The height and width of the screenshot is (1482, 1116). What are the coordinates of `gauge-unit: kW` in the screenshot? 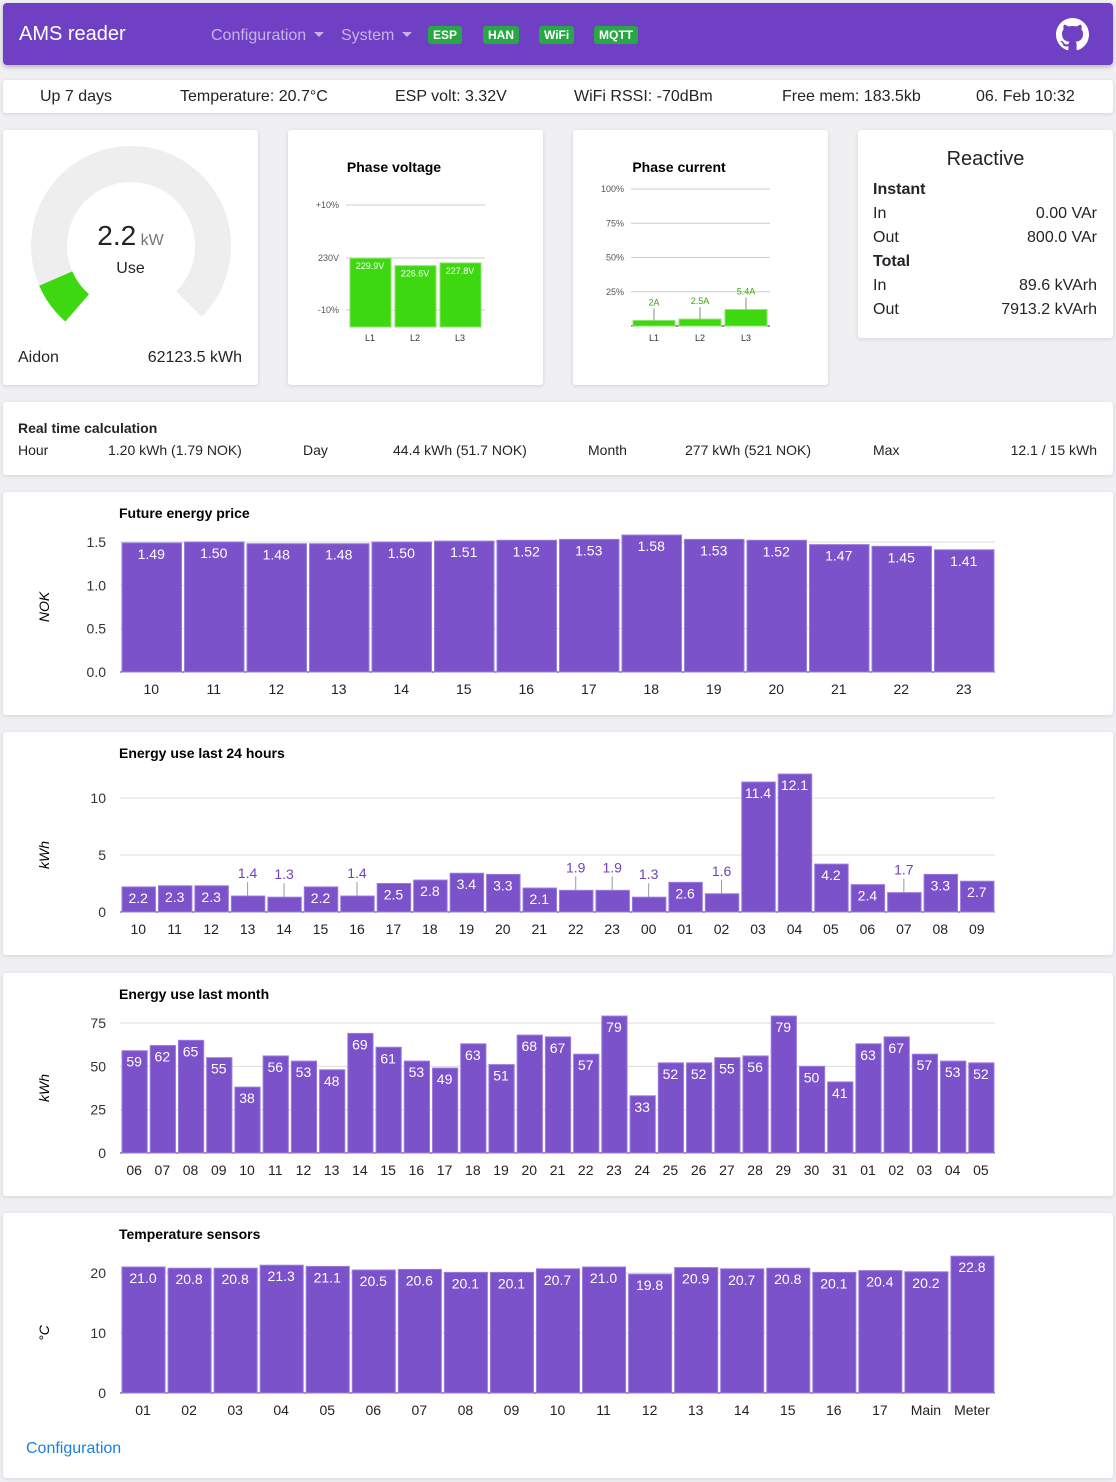 It's located at (152, 240).